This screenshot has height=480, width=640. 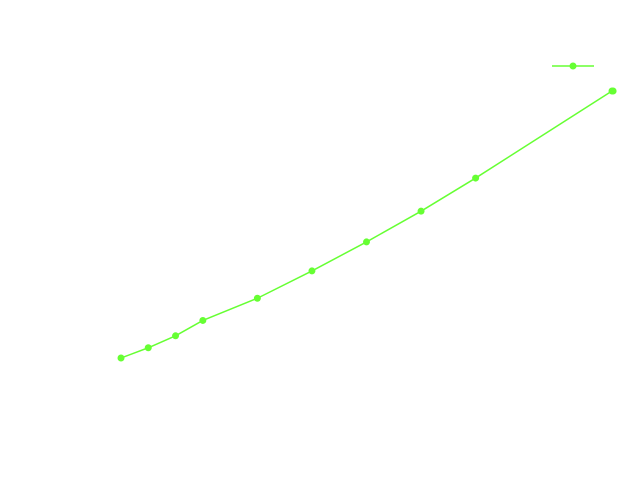 I want to click on legend-marker, so click(x=573, y=66).